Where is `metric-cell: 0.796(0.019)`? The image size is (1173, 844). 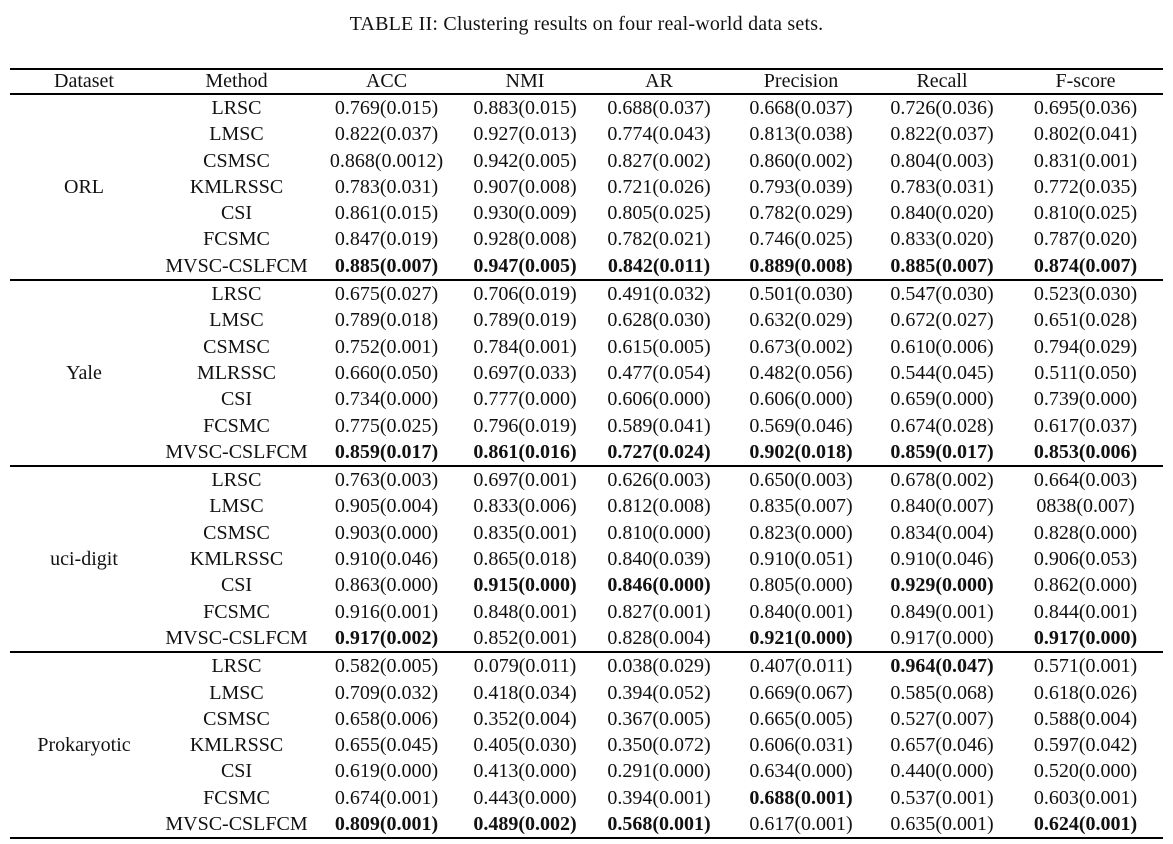 metric-cell: 0.796(0.019) is located at coordinates (525, 425).